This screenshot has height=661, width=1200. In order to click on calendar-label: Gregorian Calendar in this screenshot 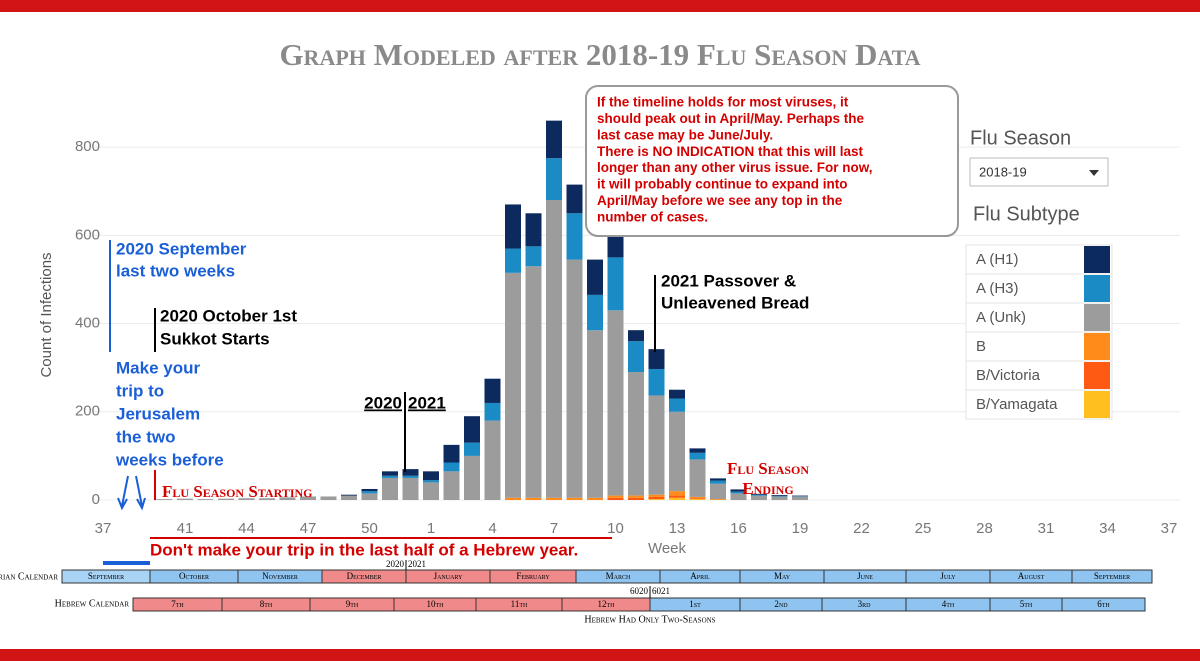, I will do `click(29, 576)`.